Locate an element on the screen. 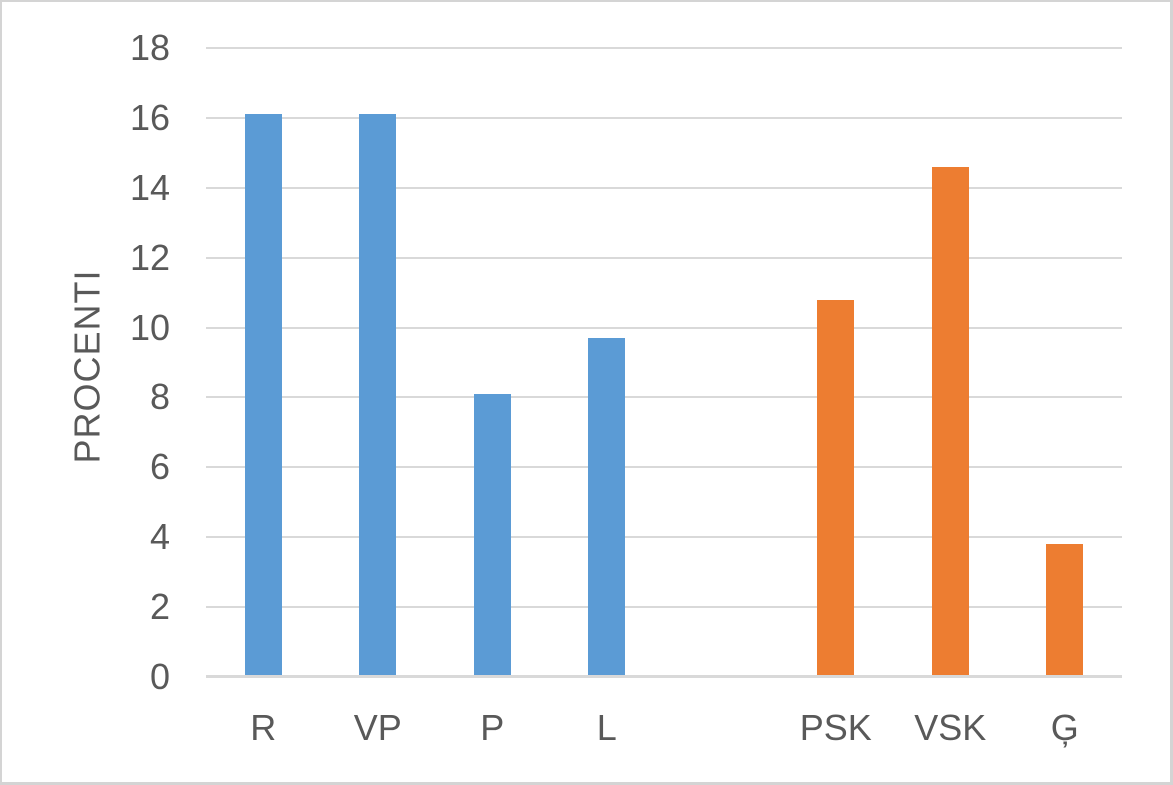 The height and width of the screenshot is (785, 1173). x-axis-line is located at coordinates (664, 676).